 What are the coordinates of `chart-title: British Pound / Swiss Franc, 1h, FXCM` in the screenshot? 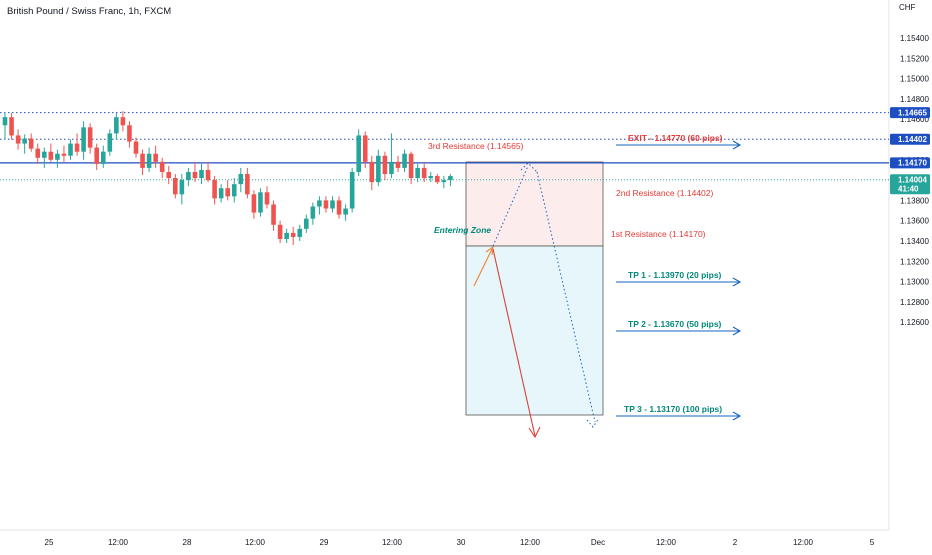 It's located at (89, 11).